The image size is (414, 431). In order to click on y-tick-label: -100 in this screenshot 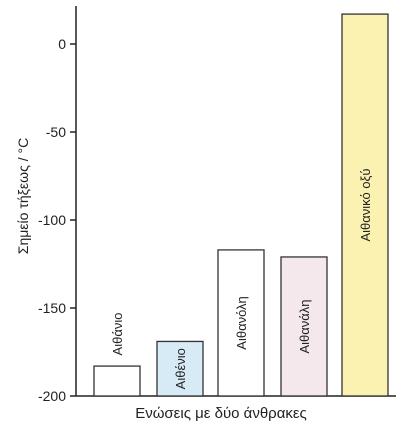, I will do `click(52, 220)`.